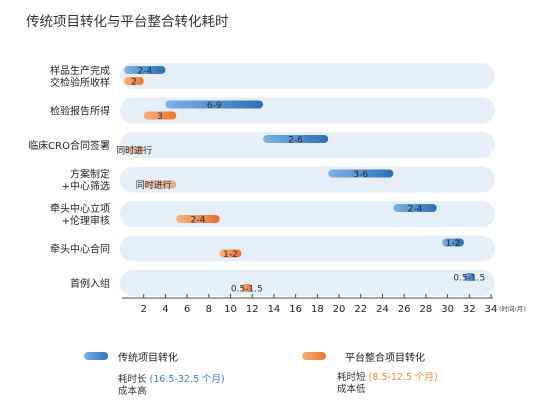 The width and height of the screenshot is (555, 420). What do you see at coordinates (491, 309) in the screenshot?
I see `x-tick-label-34: 34` at bounding box center [491, 309].